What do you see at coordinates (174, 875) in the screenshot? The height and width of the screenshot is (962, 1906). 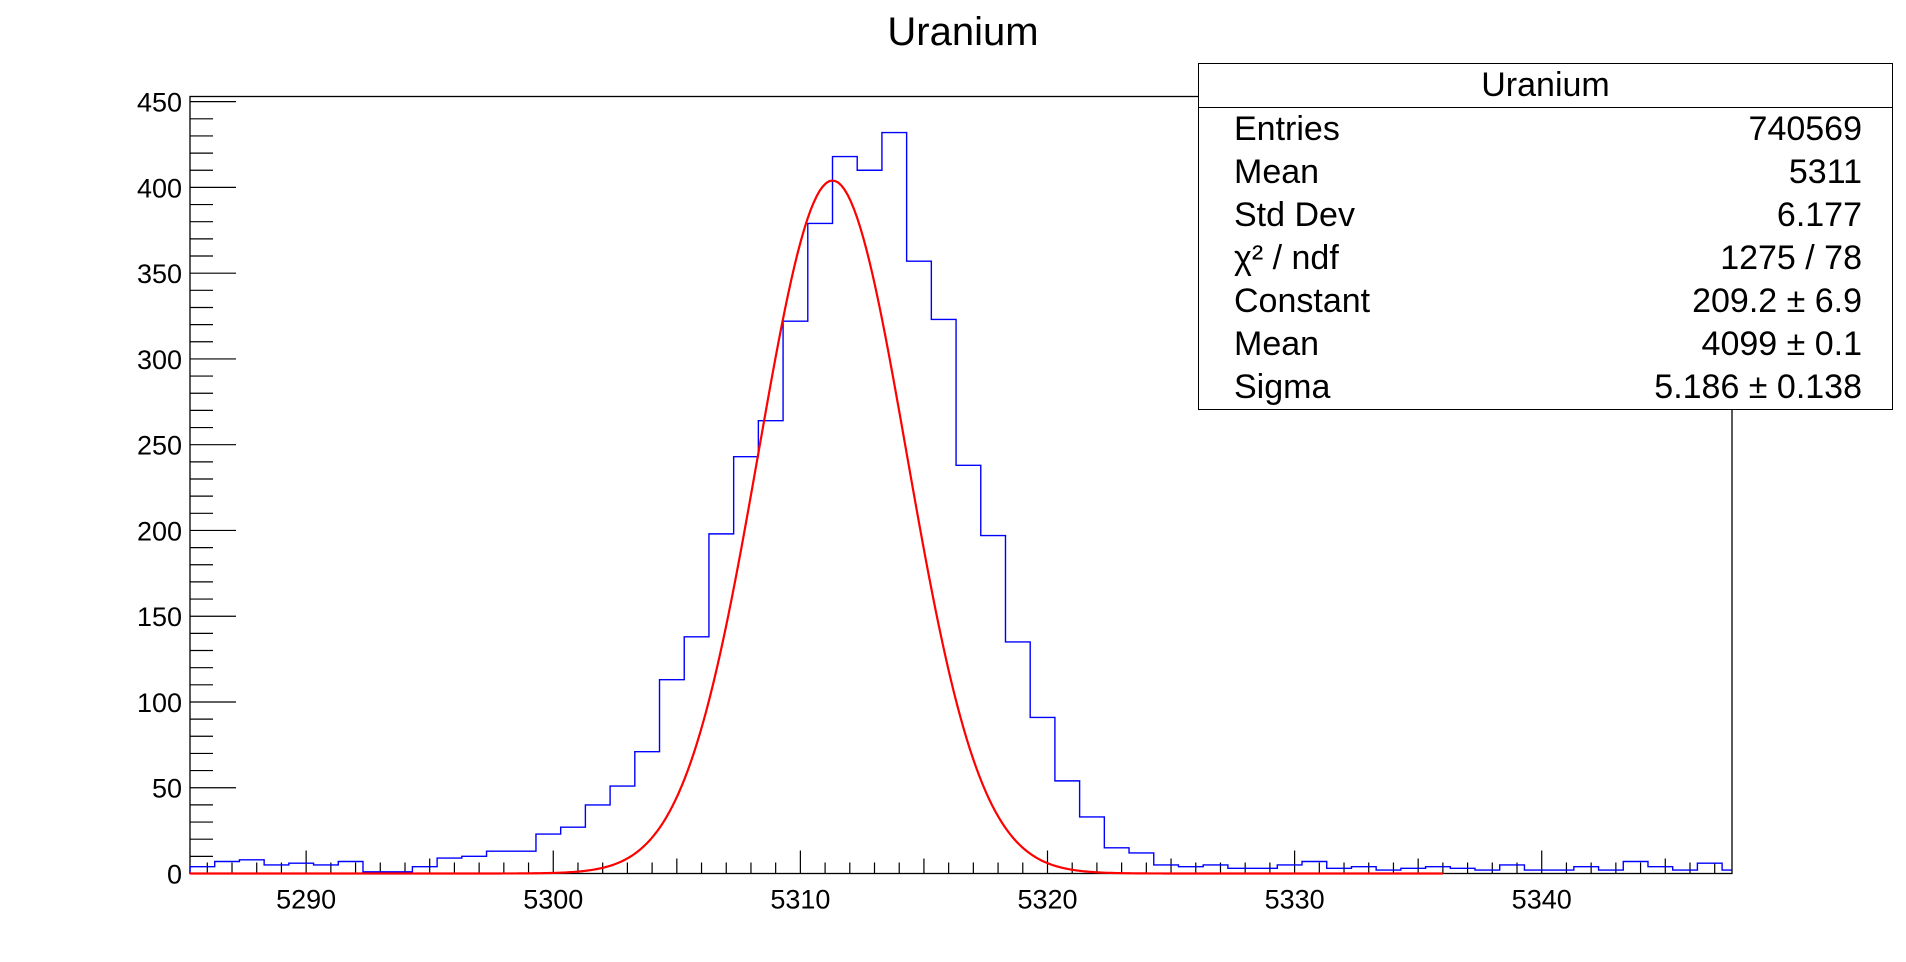 I see `y-tick-label: 0` at bounding box center [174, 875].